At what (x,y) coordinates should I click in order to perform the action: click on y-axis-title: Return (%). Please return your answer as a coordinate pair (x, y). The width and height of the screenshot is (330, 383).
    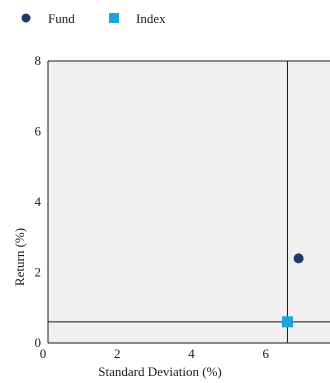
    Looking at the image, I should click on (19, 257).